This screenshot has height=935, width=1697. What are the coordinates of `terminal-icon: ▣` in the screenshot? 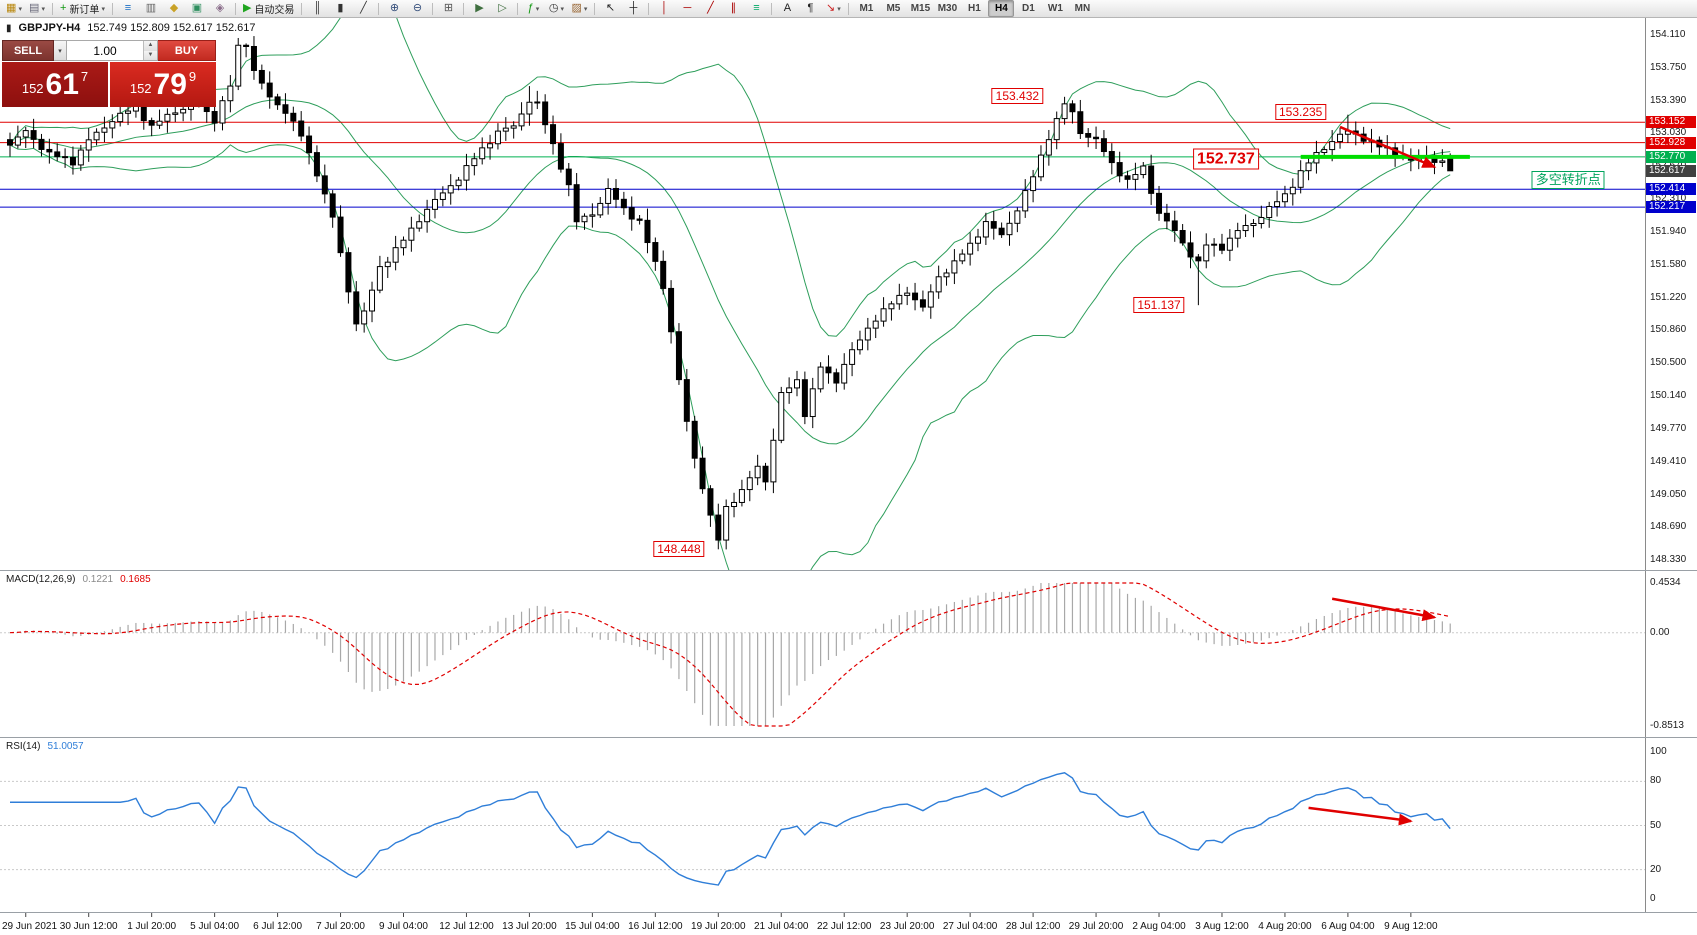 It's located at (197, 8).